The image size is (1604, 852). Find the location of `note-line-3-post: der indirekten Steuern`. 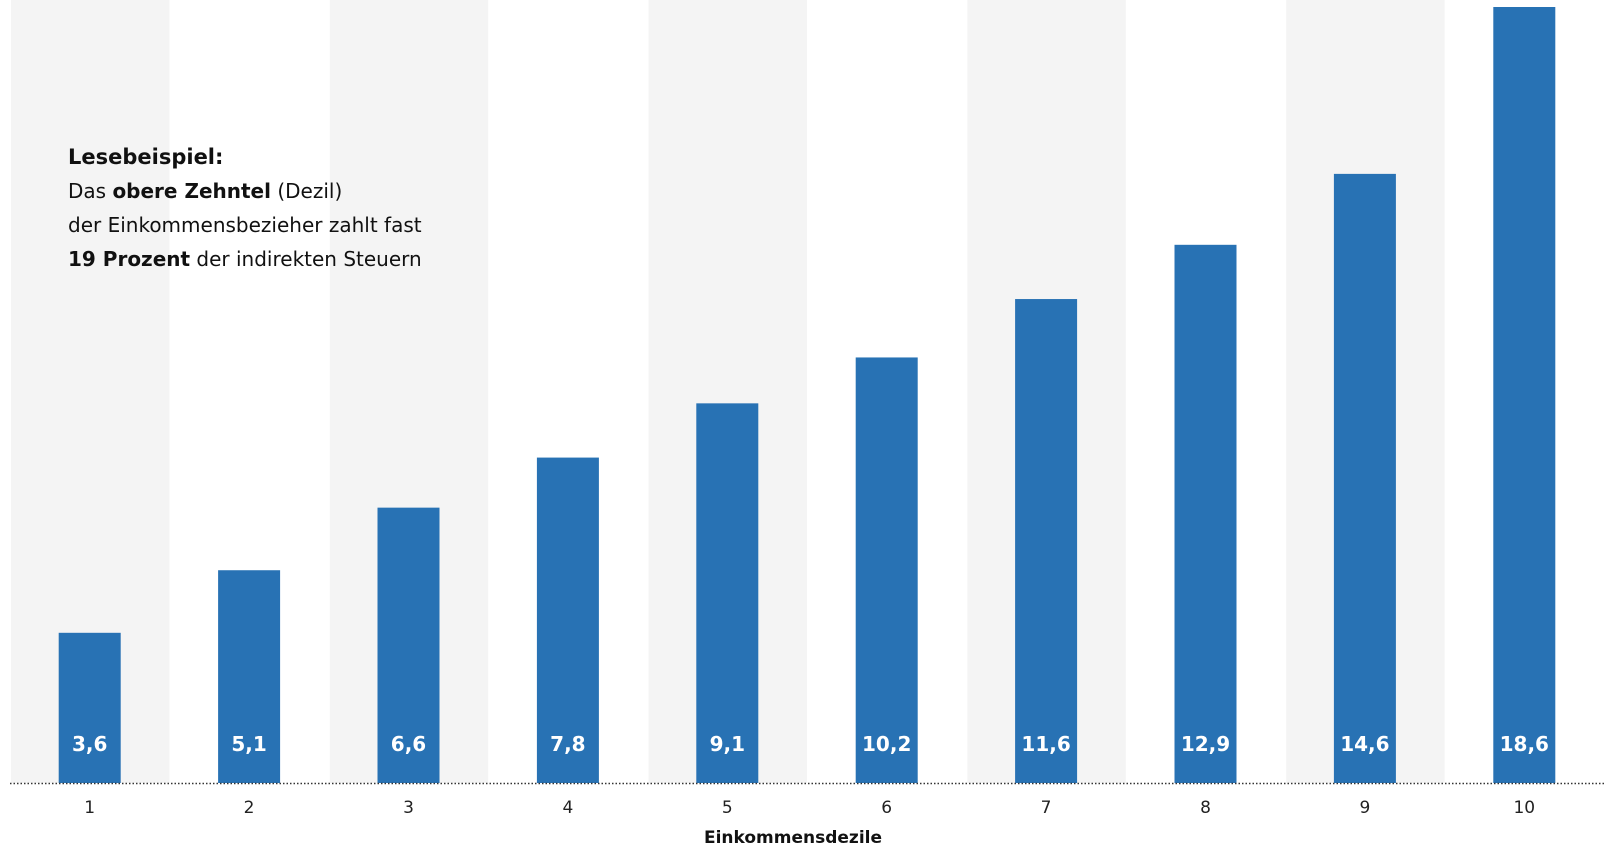

note-line-3-post: der indirekten Steuern is located at coordinates (306, 259).